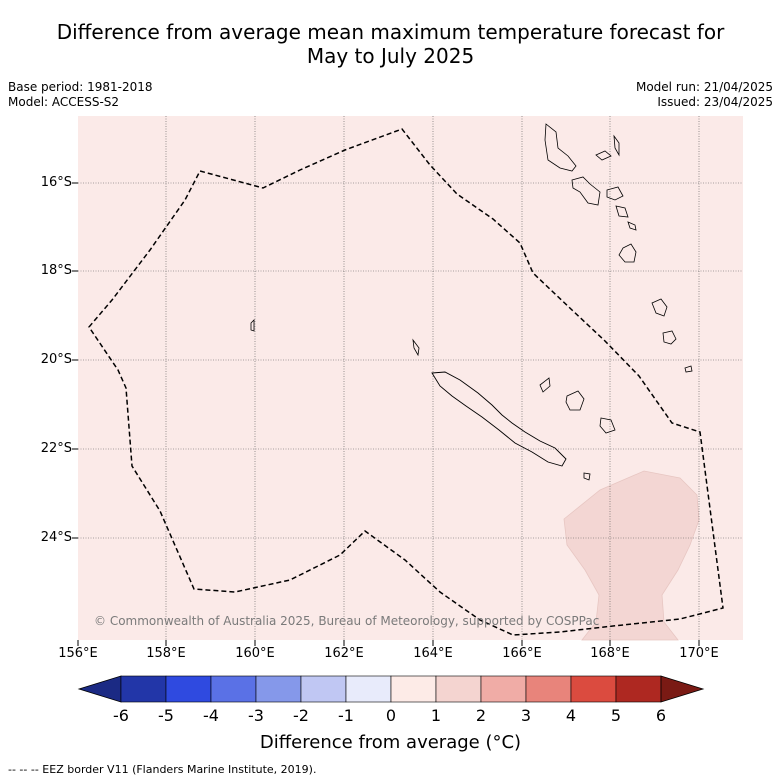  Describe the element at coordinates (631, 555) in the screenshot. I see `warm-anomaly-region` at that location.